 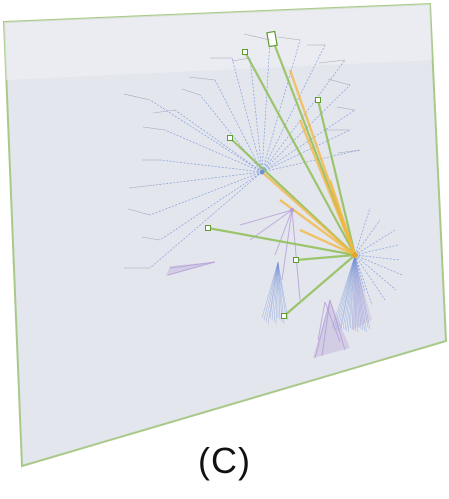 I want to click on panel-shading, so click(x=218, y=42).